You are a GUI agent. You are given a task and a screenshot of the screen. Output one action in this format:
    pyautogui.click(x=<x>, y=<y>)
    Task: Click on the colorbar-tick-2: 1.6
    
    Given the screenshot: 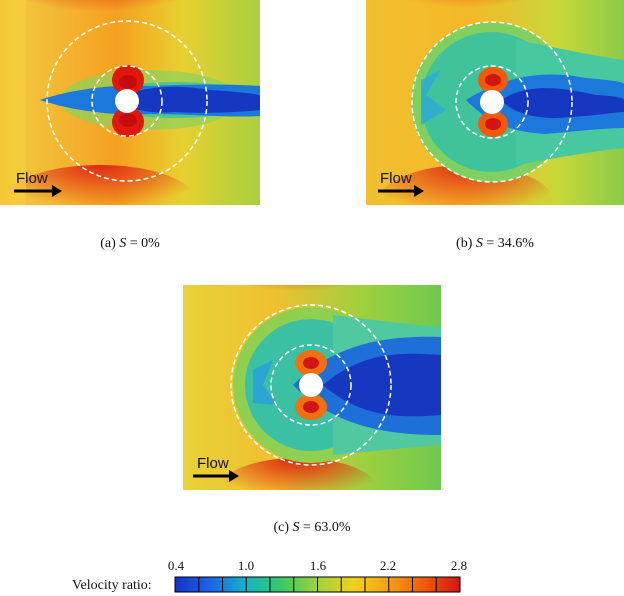 What is the action you would take?
    pyautogui.click(x=318, y=565)
    